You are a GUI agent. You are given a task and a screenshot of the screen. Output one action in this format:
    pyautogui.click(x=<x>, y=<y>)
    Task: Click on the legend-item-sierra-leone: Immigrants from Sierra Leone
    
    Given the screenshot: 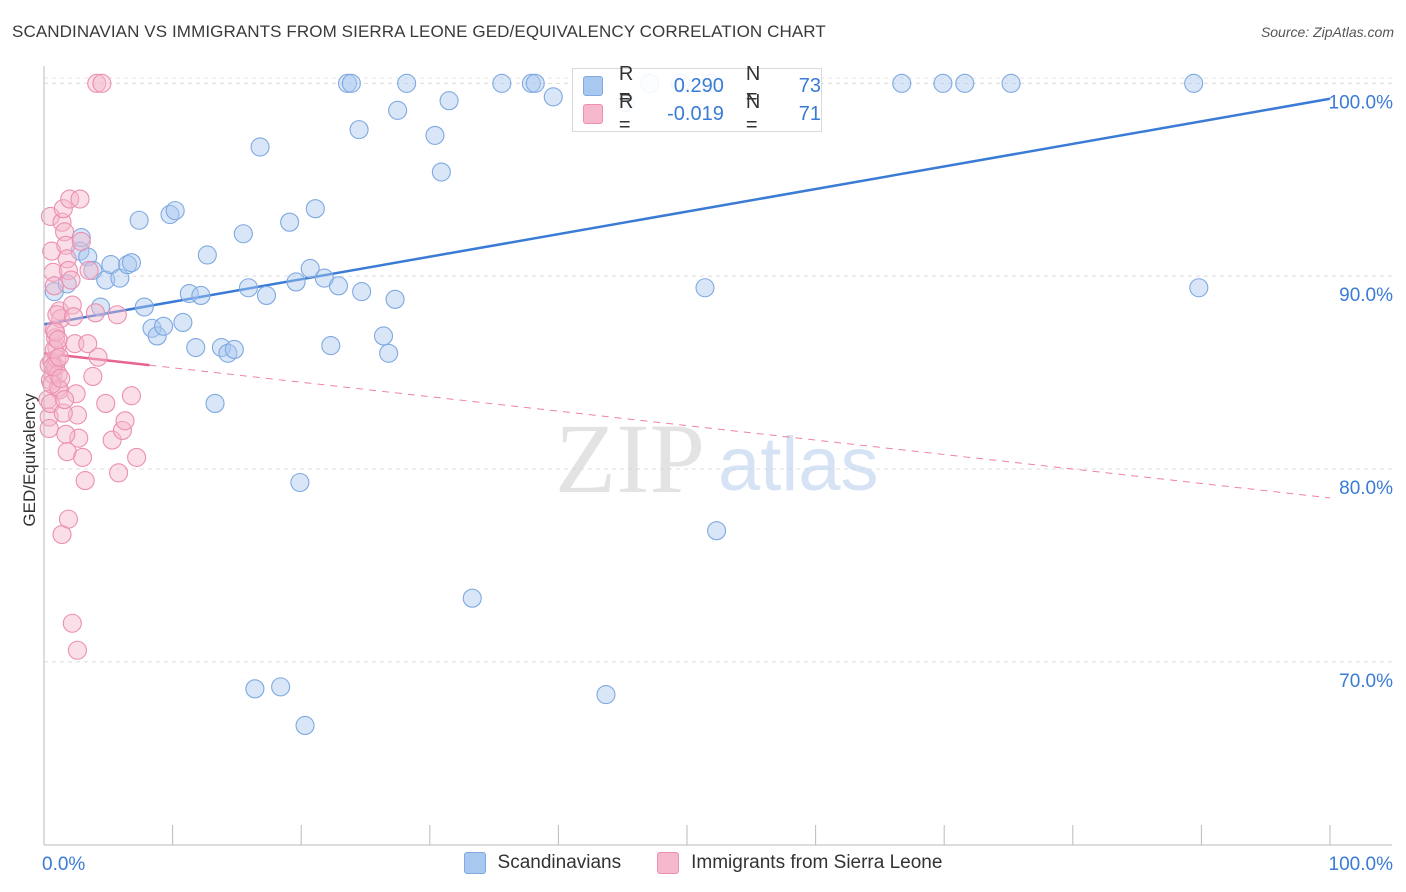 What is the action you would take?
    pyautogui.click(x=799, y=863)
    